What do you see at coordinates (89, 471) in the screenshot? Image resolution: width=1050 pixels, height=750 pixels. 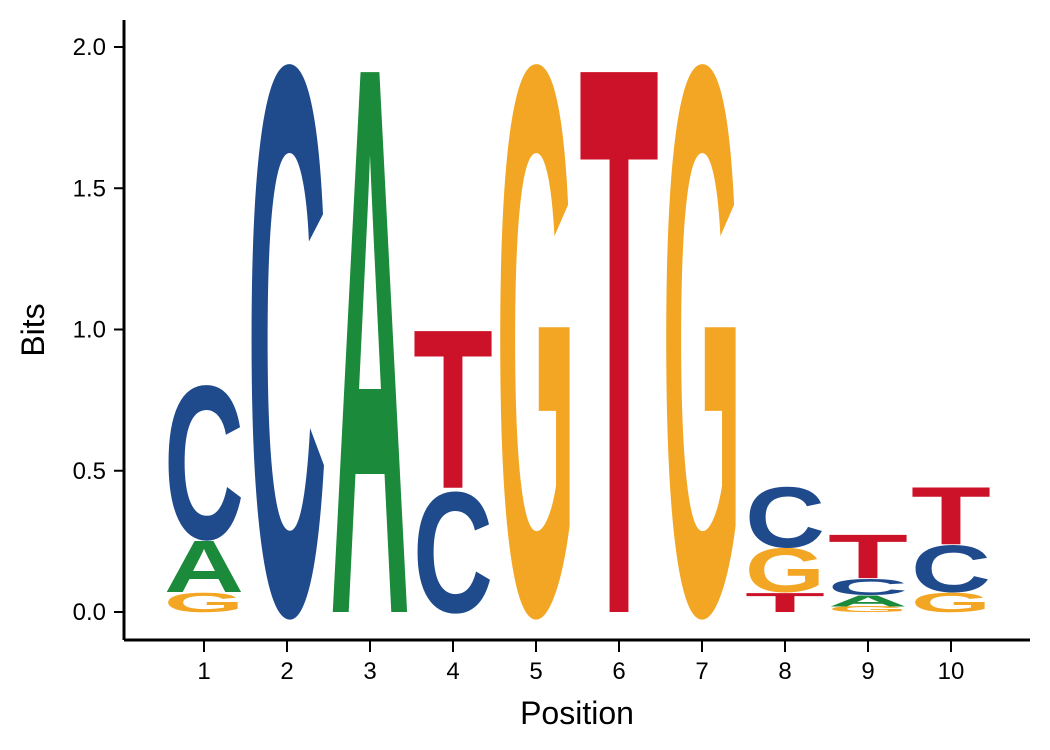 I see `y-tick-label: 0.5` at bounding box center [89, 471].